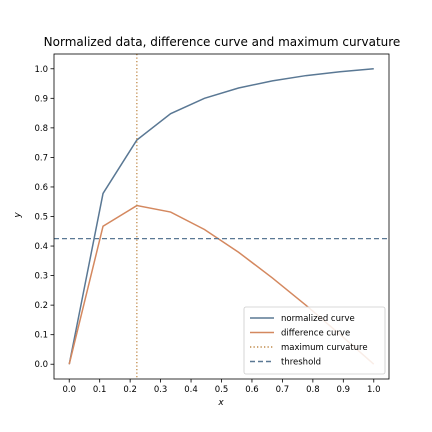 Image resolution: width=432 pixels, height=432 pixels. I want to click on legend-label-normalized-curve: normalized curve, so click(318, 319).